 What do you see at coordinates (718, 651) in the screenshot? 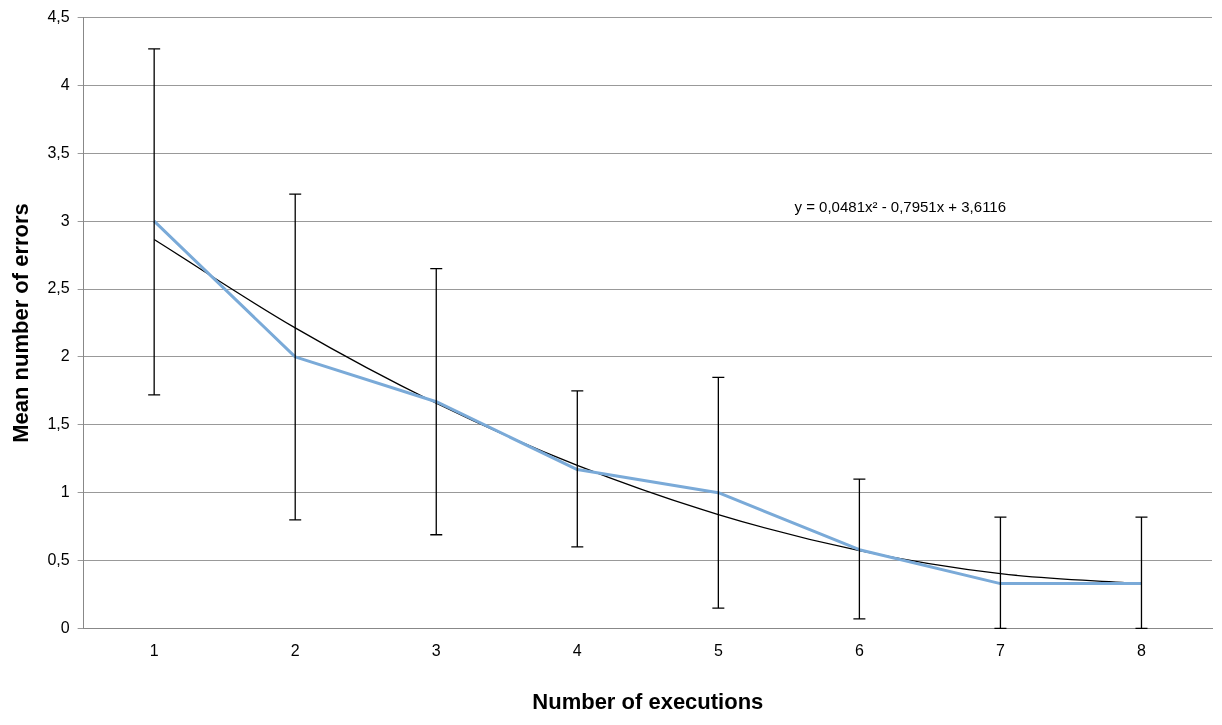
I see `x-tick-label: 5` at bounding box center [718, 651].